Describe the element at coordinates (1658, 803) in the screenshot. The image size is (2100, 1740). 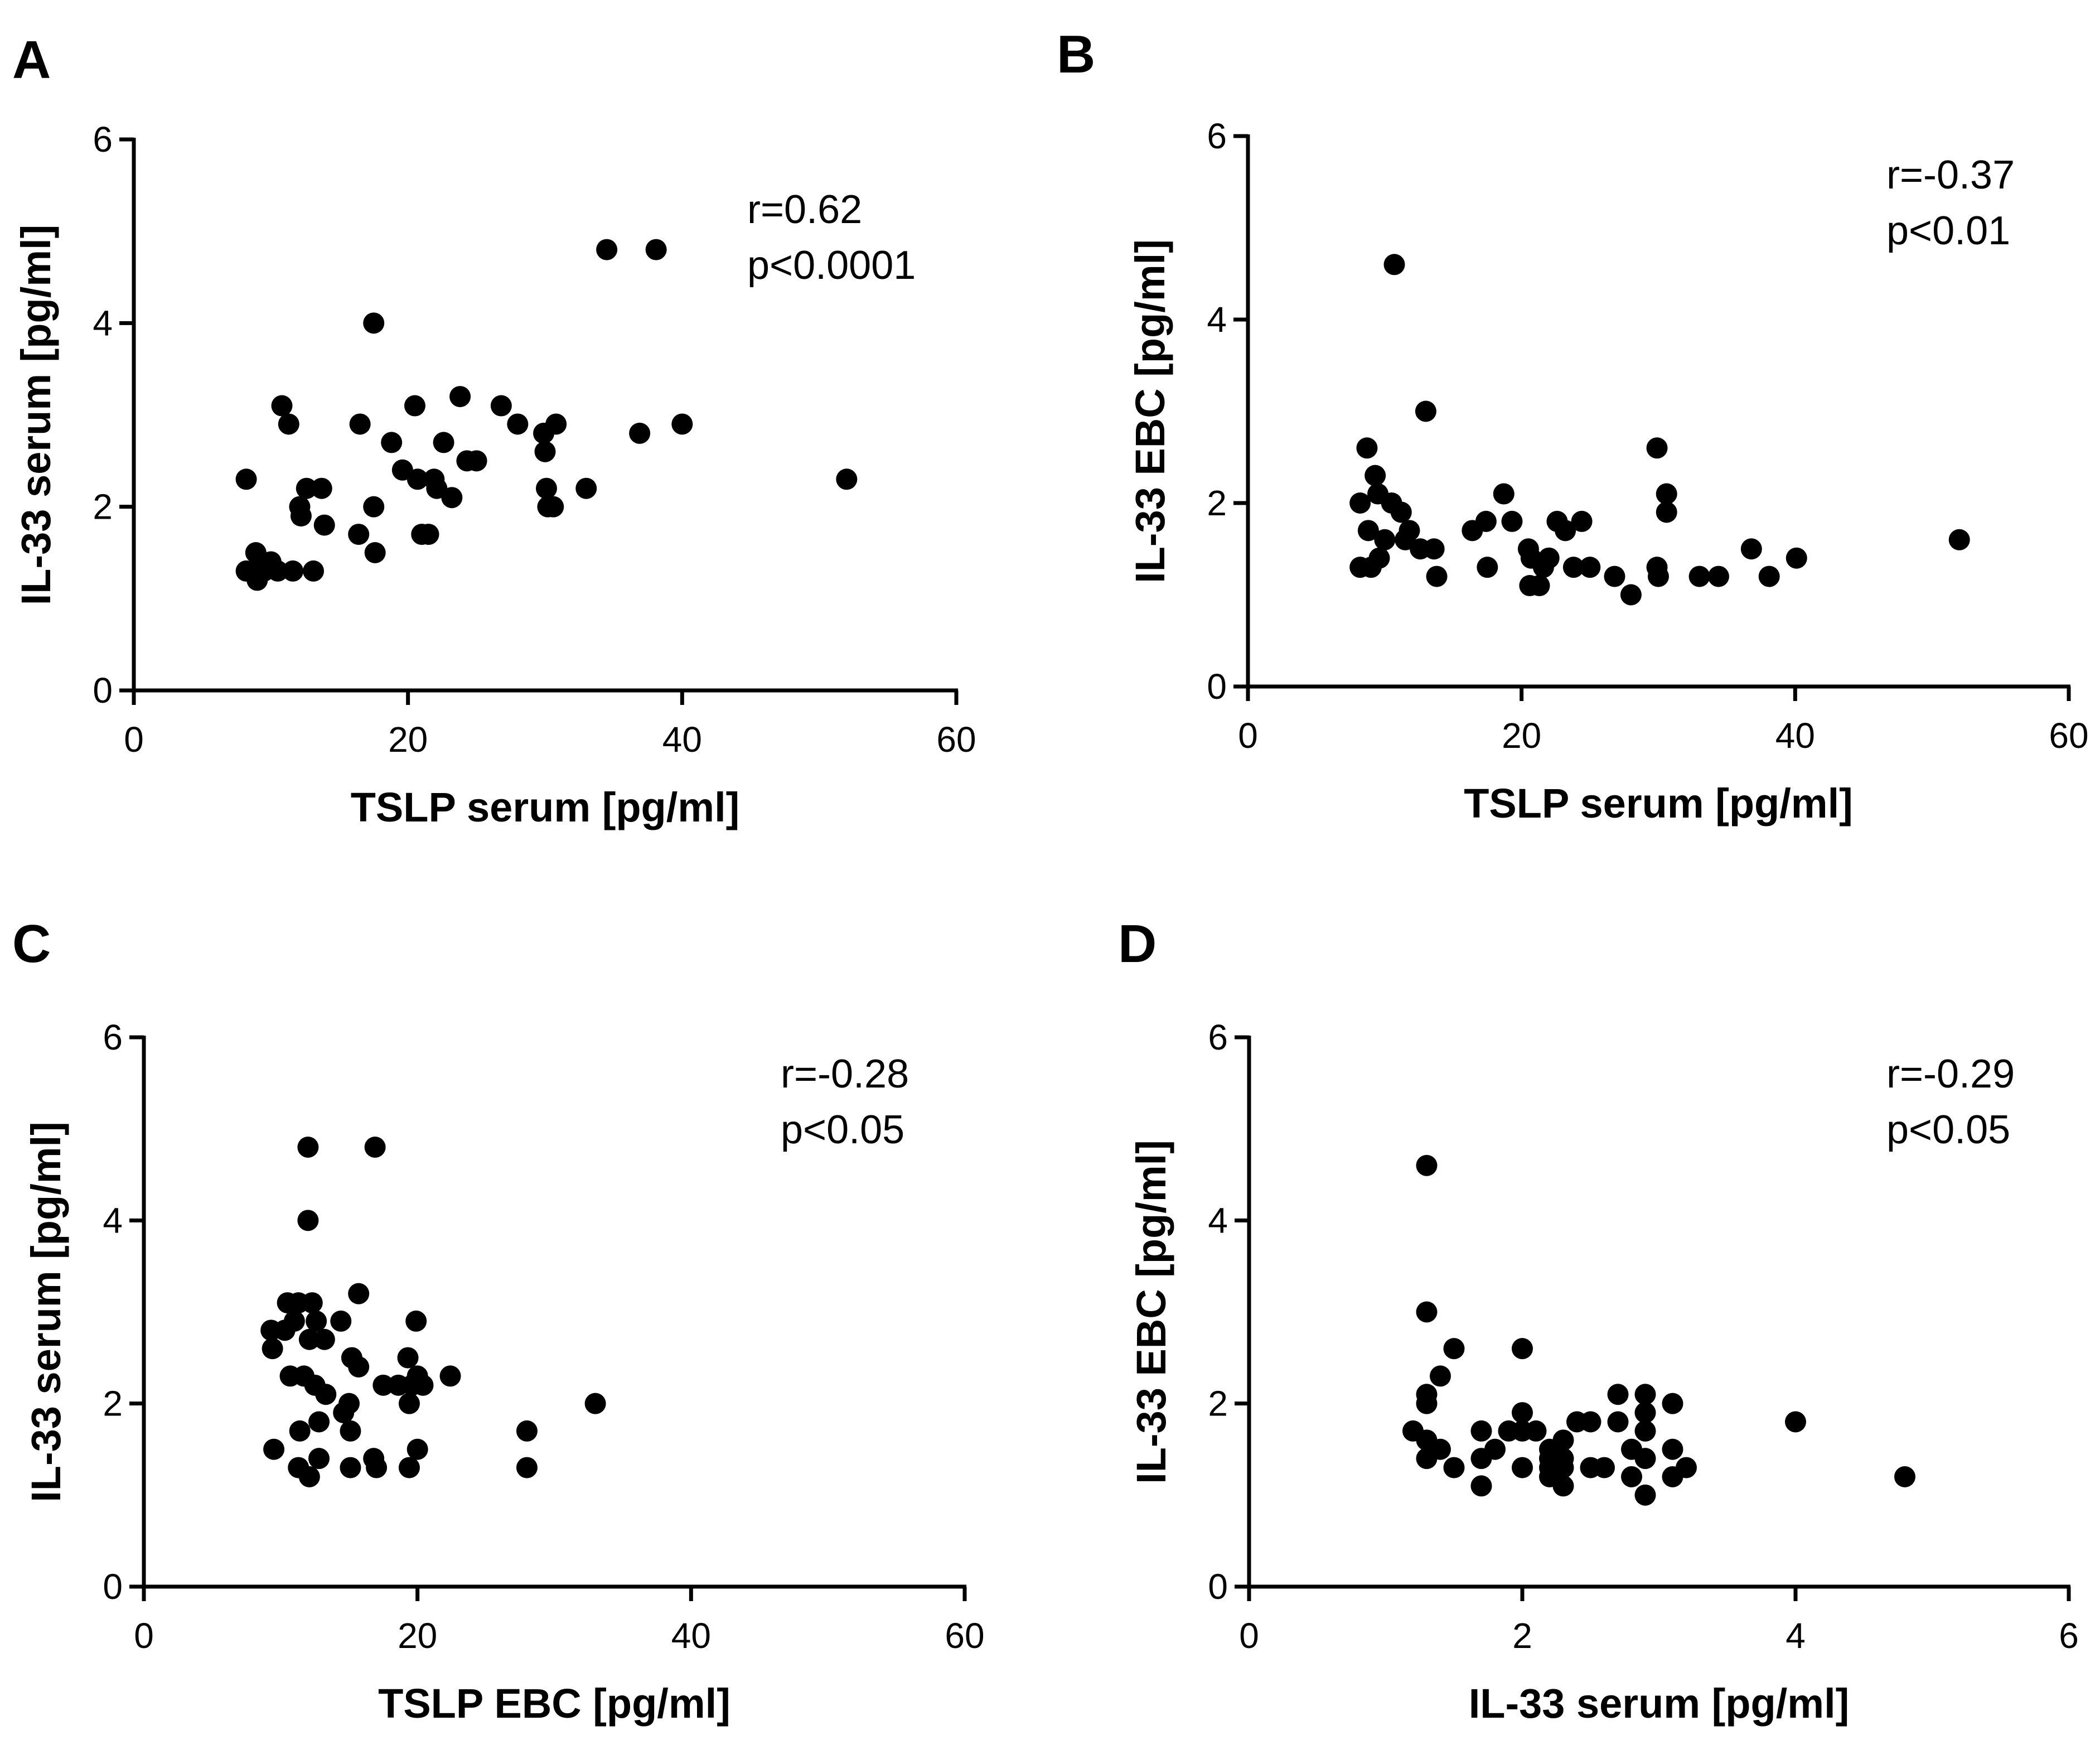
I see `x-axis-title-b: TSLP serum [pg/ml]` at that location.